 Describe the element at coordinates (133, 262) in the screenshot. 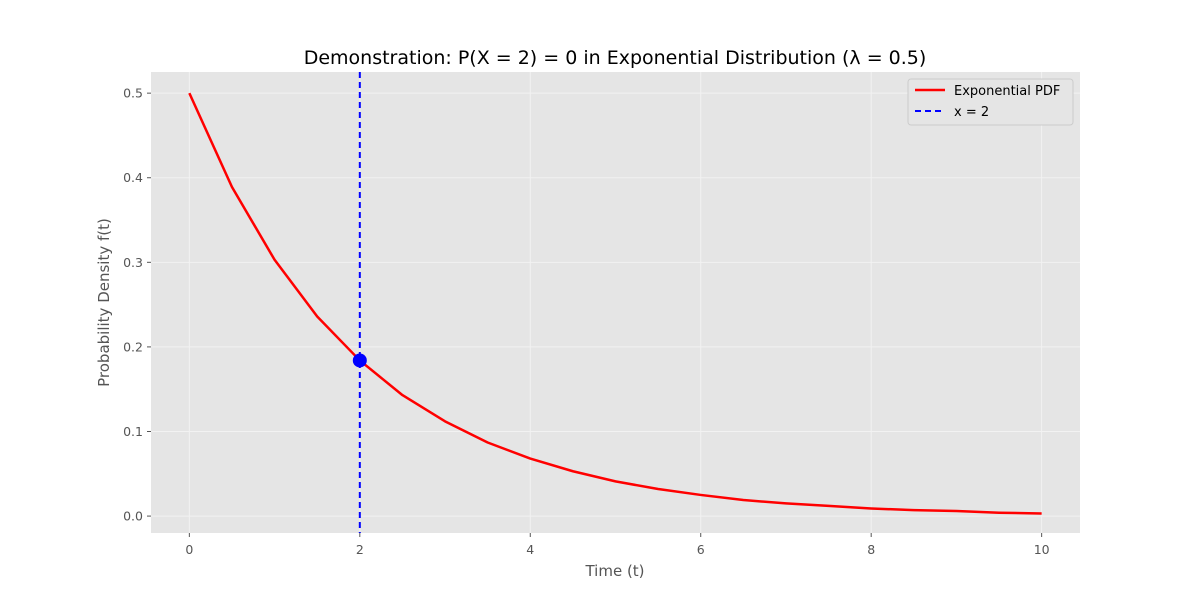

I see `y-tick-label: 0.3` at that location.